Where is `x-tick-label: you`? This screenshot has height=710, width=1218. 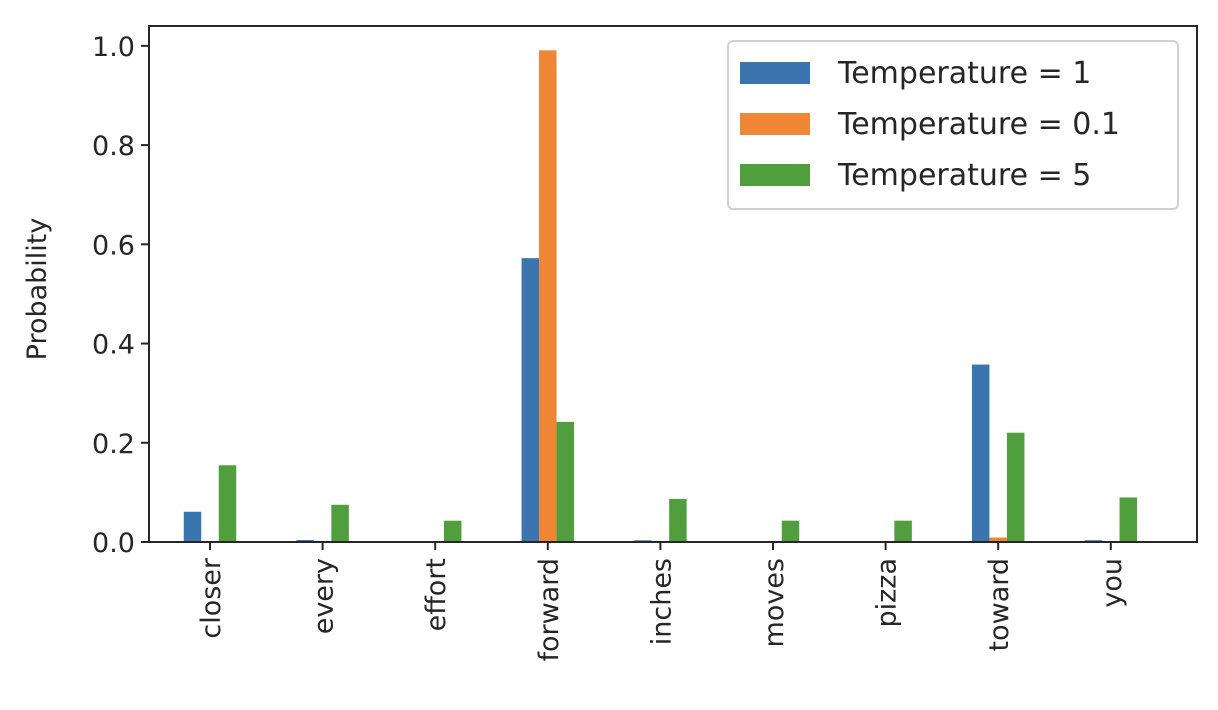 x-tick-label: you is located at coordinates (1112, 583).